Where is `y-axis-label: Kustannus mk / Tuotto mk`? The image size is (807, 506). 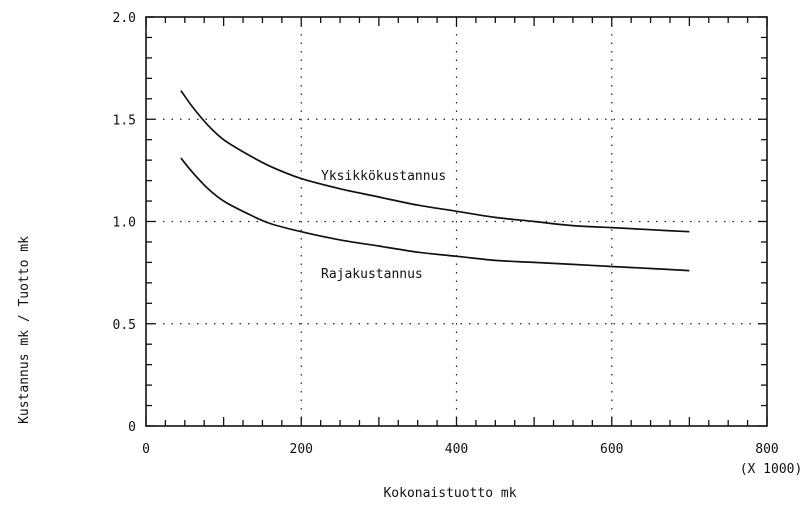
y-axis-label: Kustannus mk / Tuotto mk is located at coordinates (24, 330).